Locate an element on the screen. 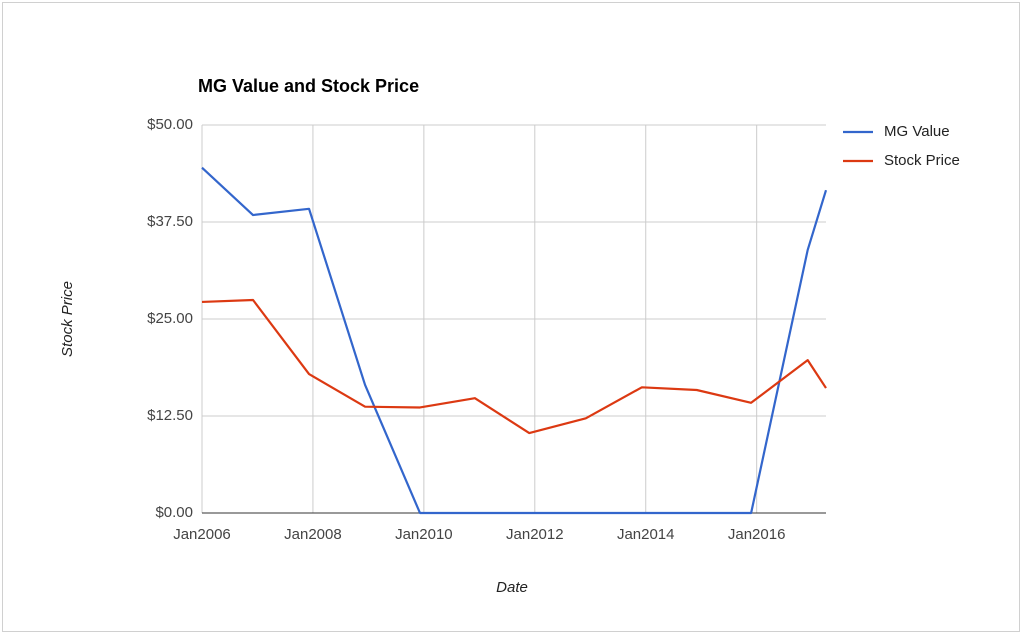 The image size is (1024, 638). y-tick-label: $25.00 is located at coordinates (170, 318).